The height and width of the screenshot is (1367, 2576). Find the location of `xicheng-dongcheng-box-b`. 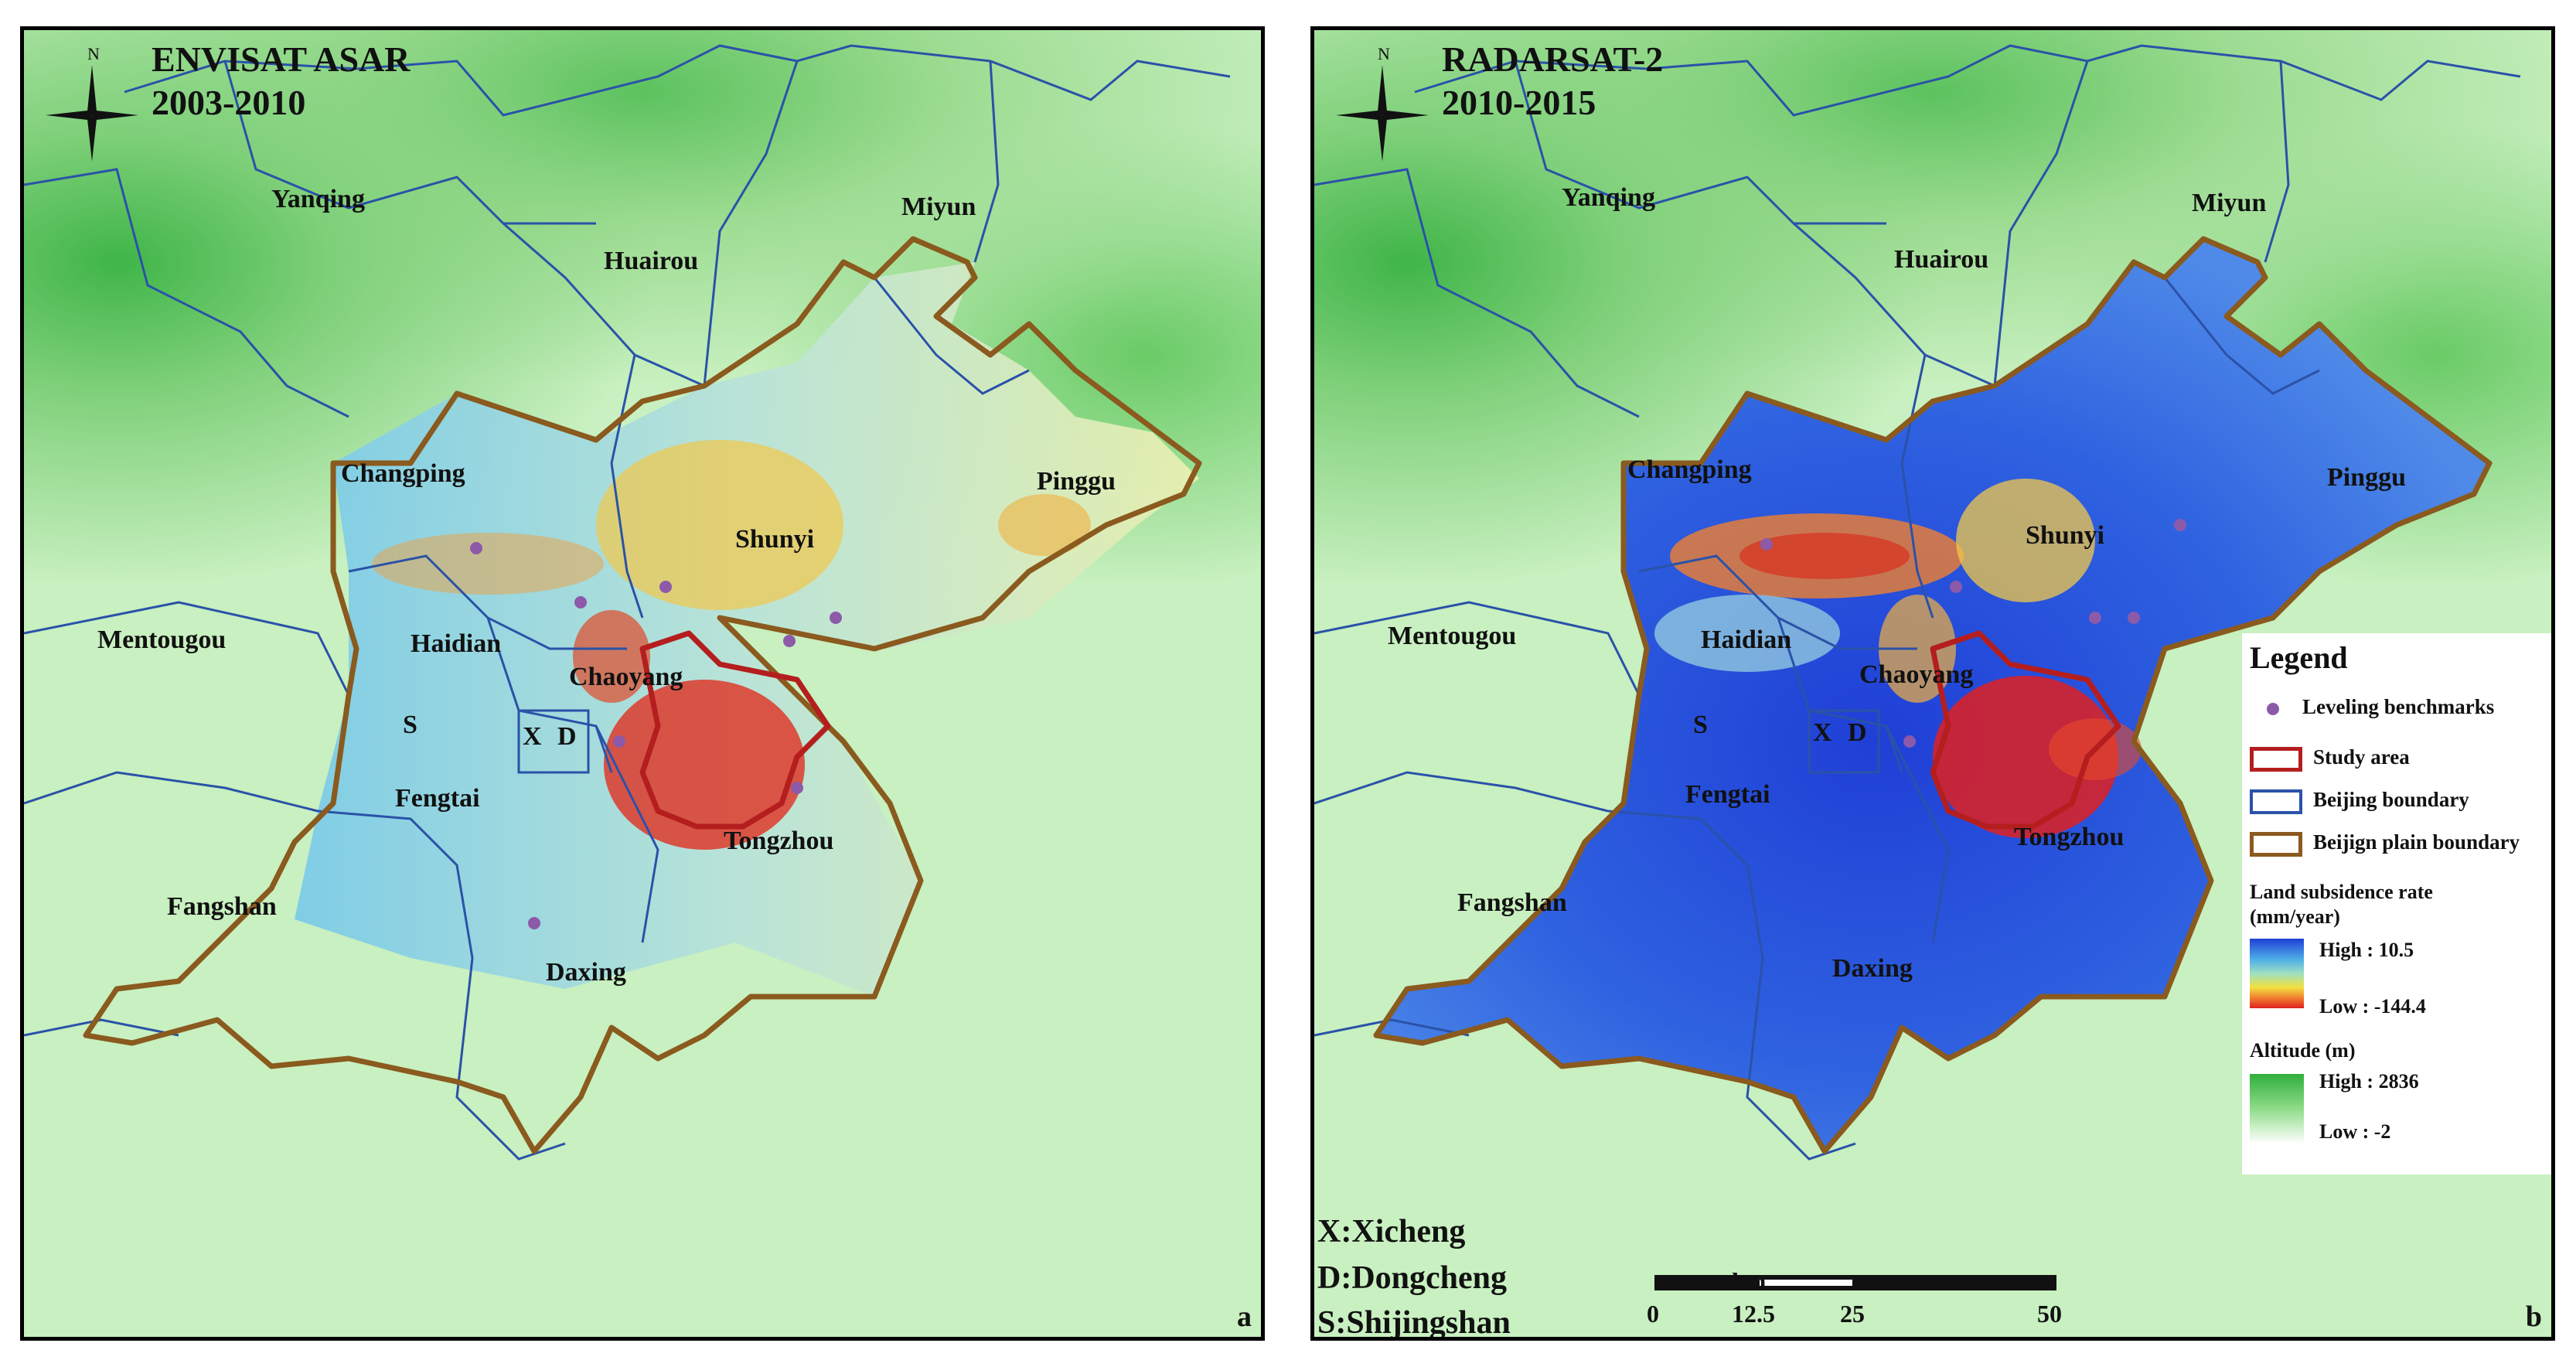

xicheng-dongcheng-box-b is located at coordinates (1844, 741).